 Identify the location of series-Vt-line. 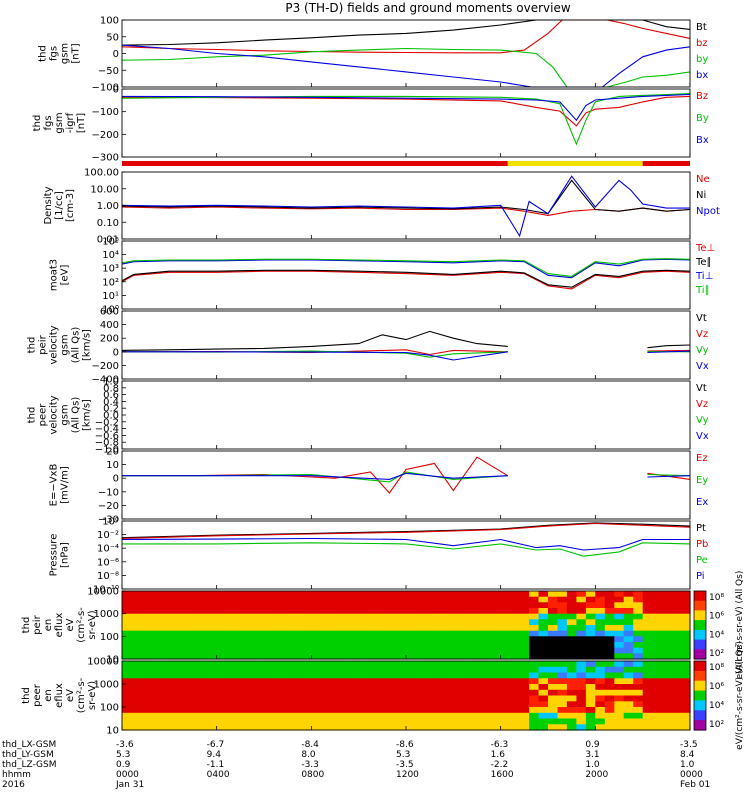
(406, 340).